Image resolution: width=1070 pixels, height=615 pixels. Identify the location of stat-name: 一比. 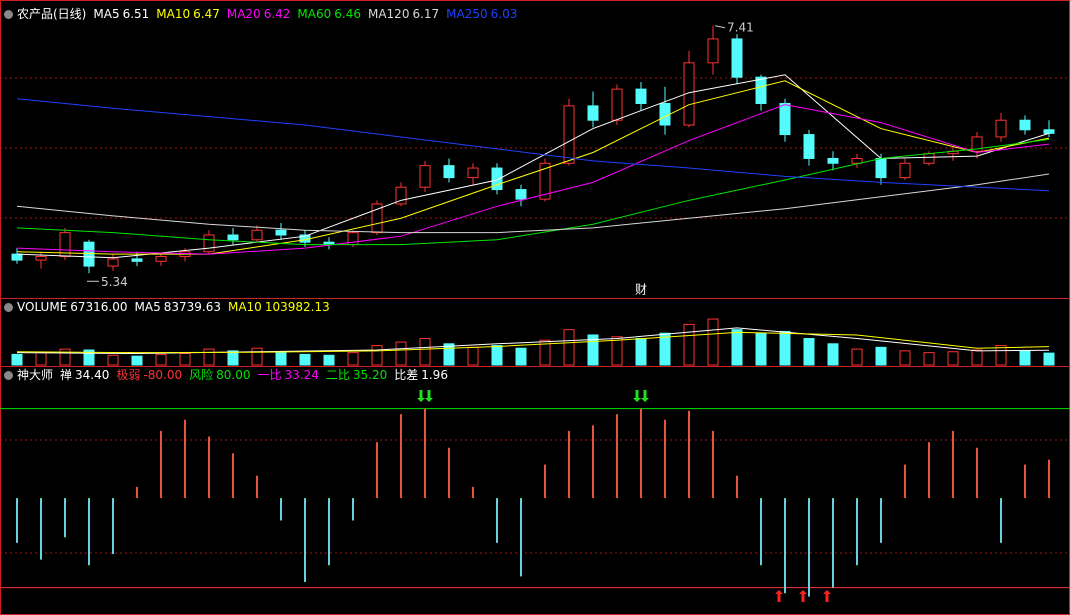
(269, 375).